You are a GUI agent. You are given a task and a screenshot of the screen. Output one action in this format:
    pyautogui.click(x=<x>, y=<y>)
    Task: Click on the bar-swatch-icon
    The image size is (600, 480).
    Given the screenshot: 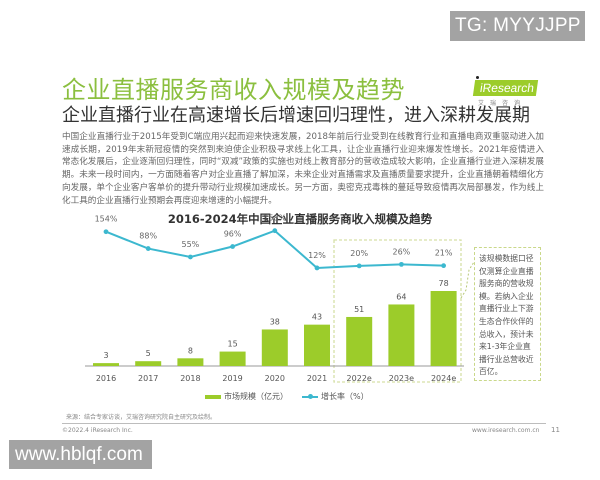 What is the action you would take?
    pyautogui.click(x=213, y=396)
    